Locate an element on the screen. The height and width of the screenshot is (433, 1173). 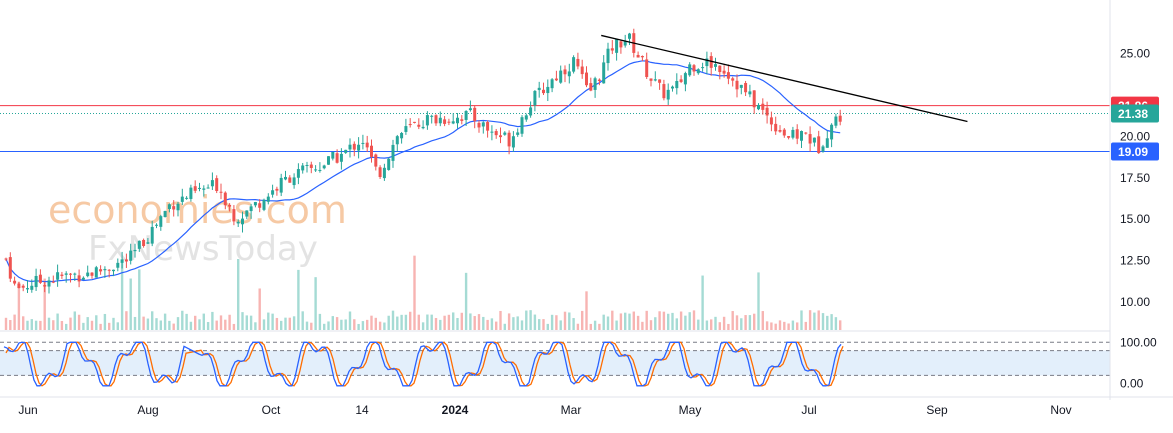
price-label-box is located at coordinates (1135, 113).